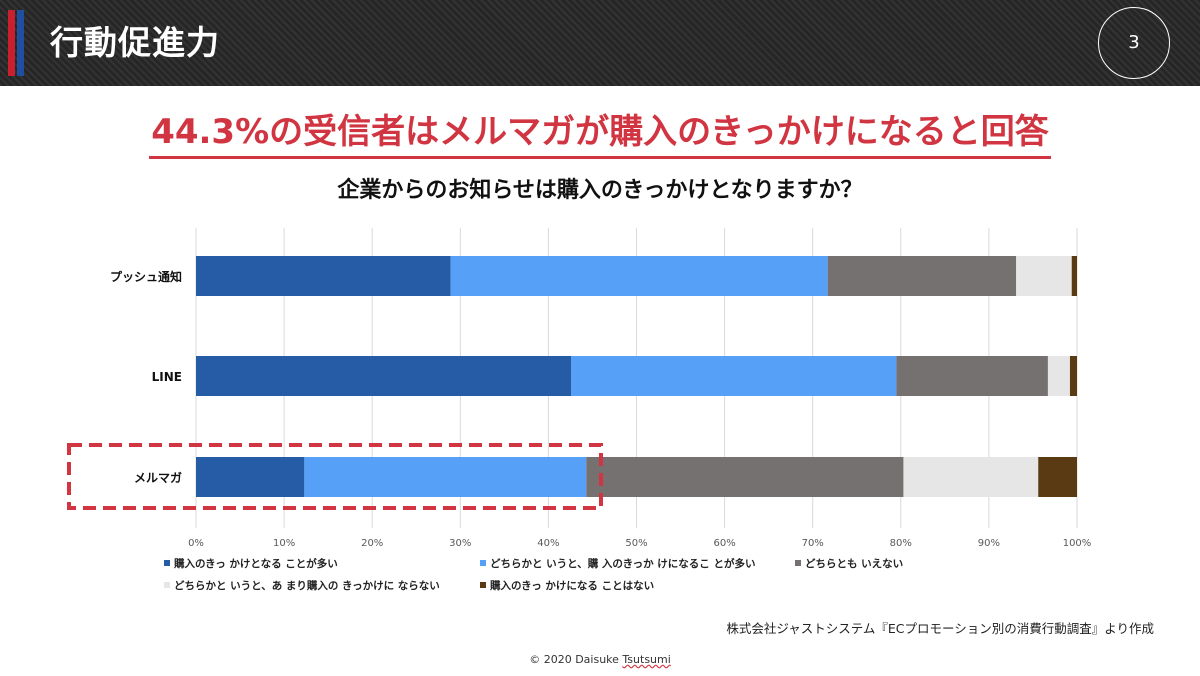 The height and width of the screenshot is (676, 1200). I want to click on category-label: LINE, so click(167, 377).